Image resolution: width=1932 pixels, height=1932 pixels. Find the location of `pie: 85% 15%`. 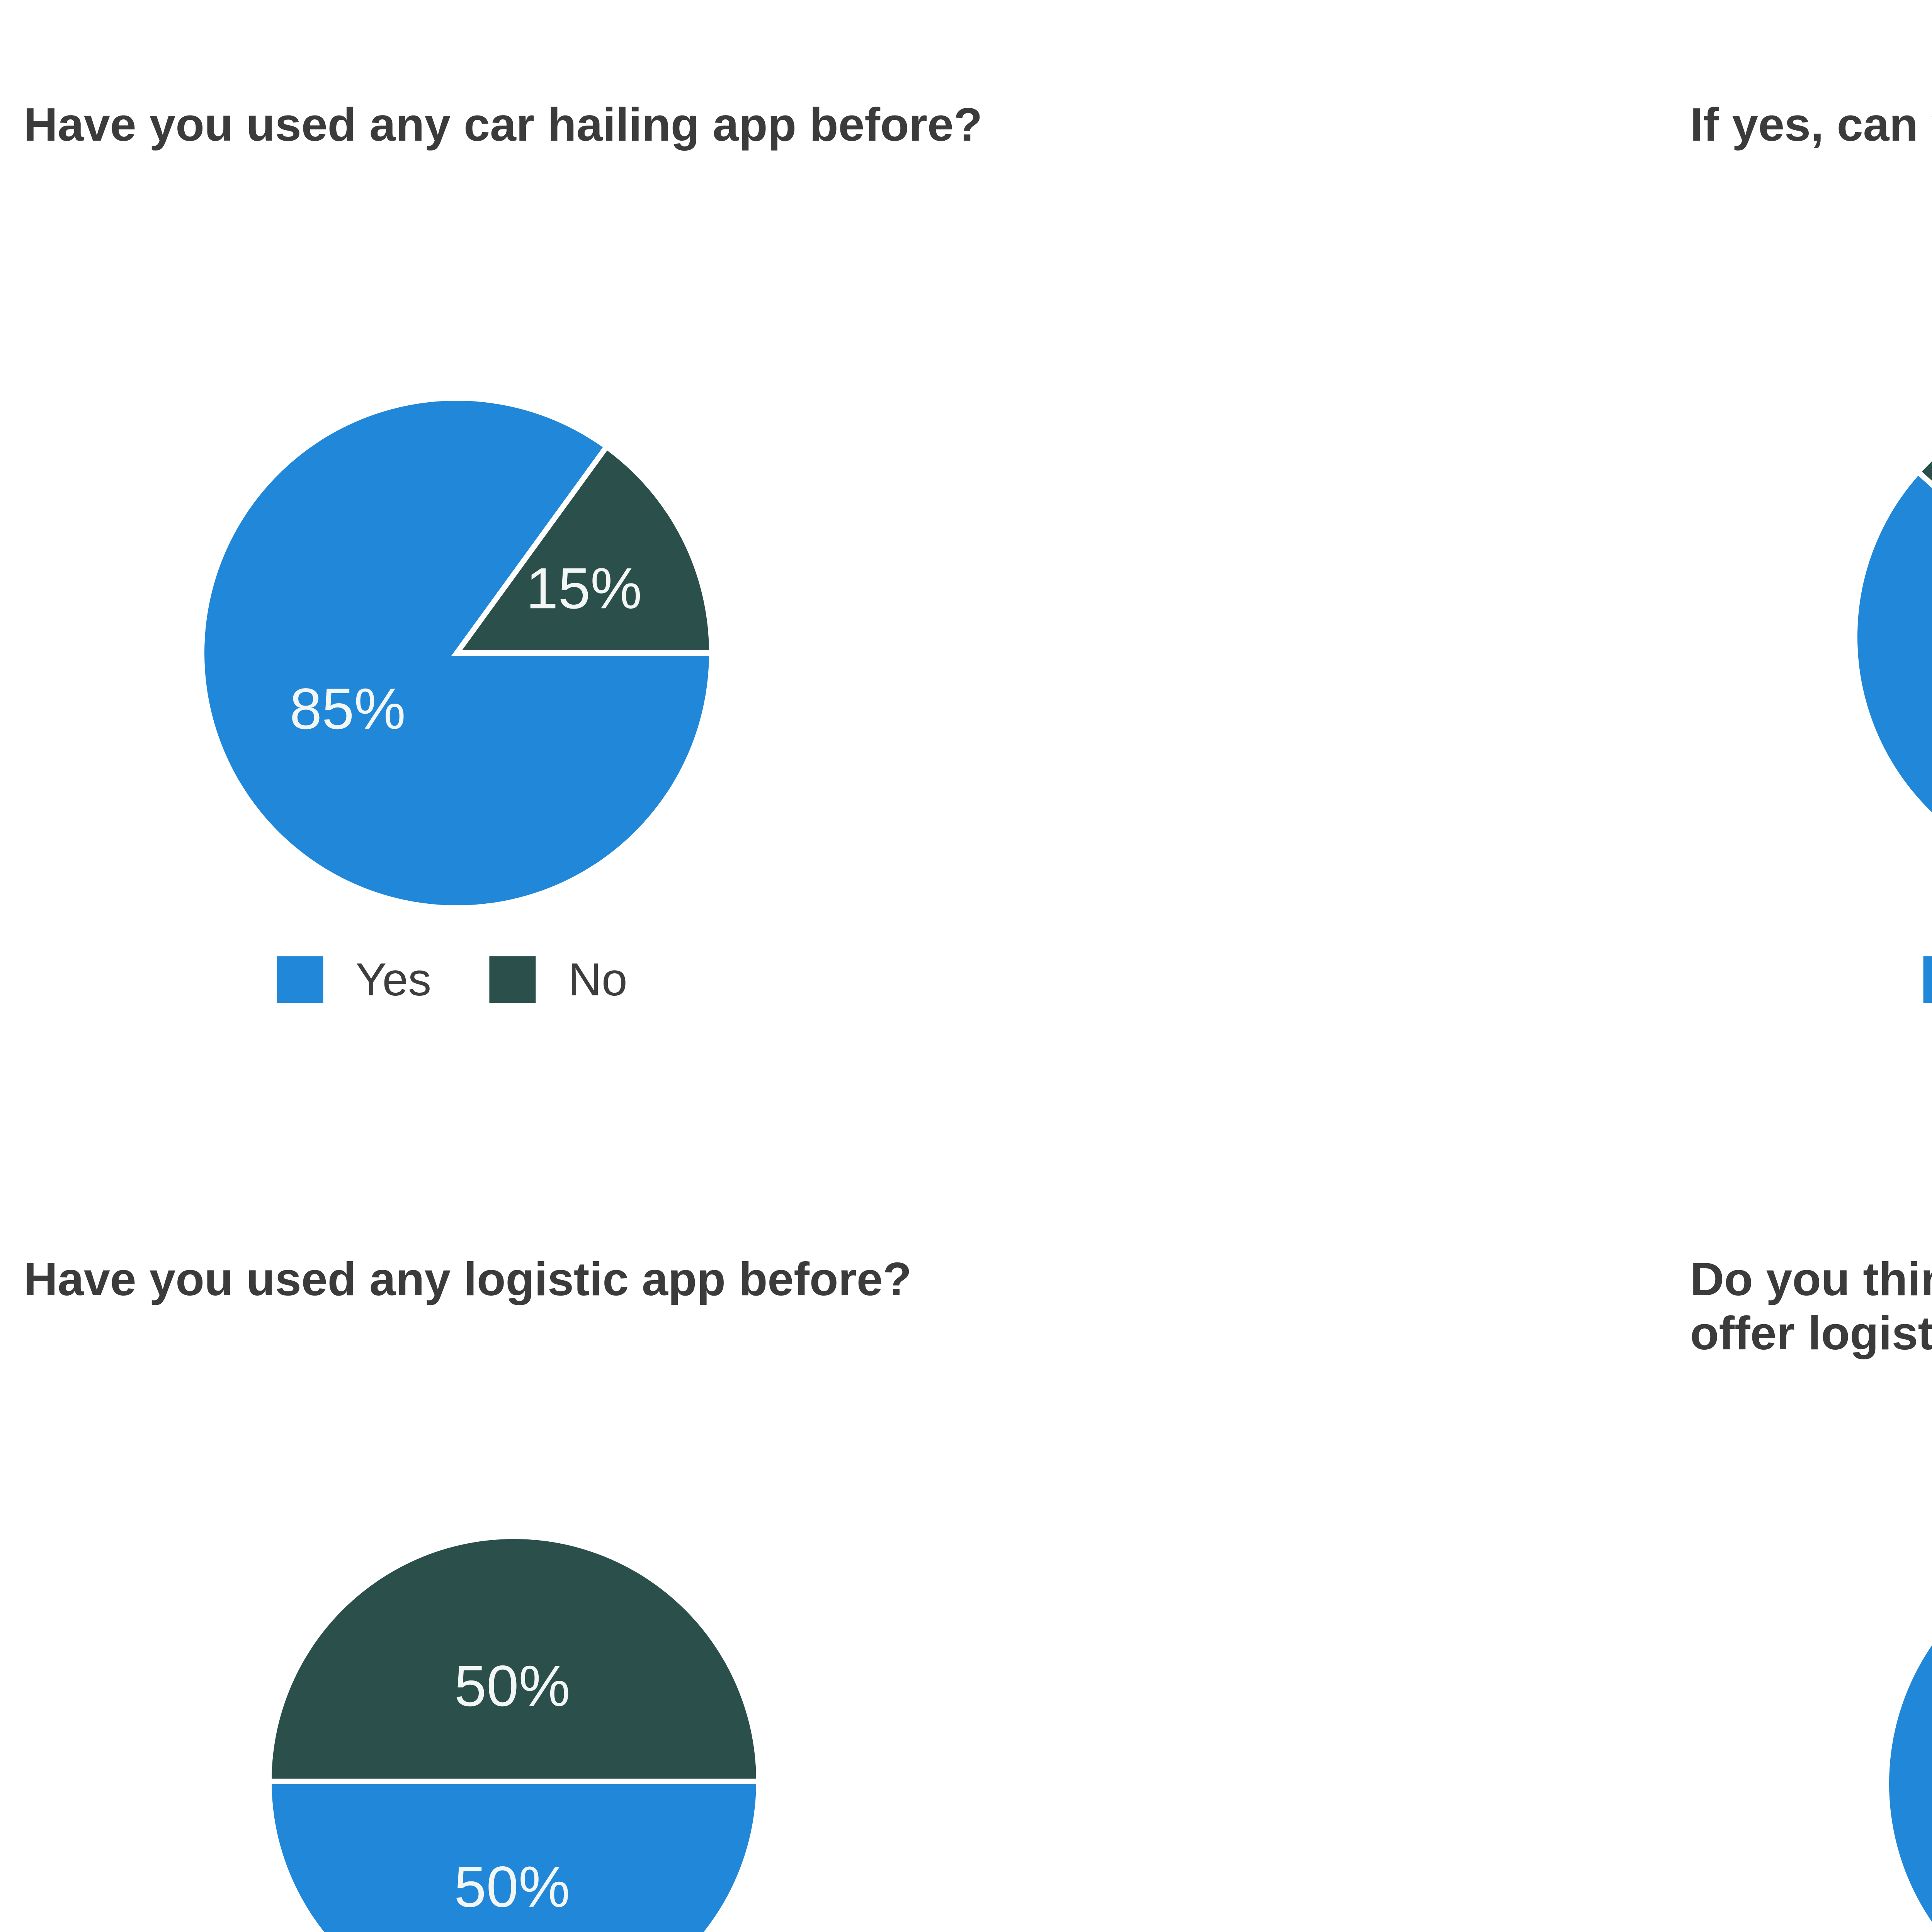

pie: 85% 15% is located at coordinates (457, 653).